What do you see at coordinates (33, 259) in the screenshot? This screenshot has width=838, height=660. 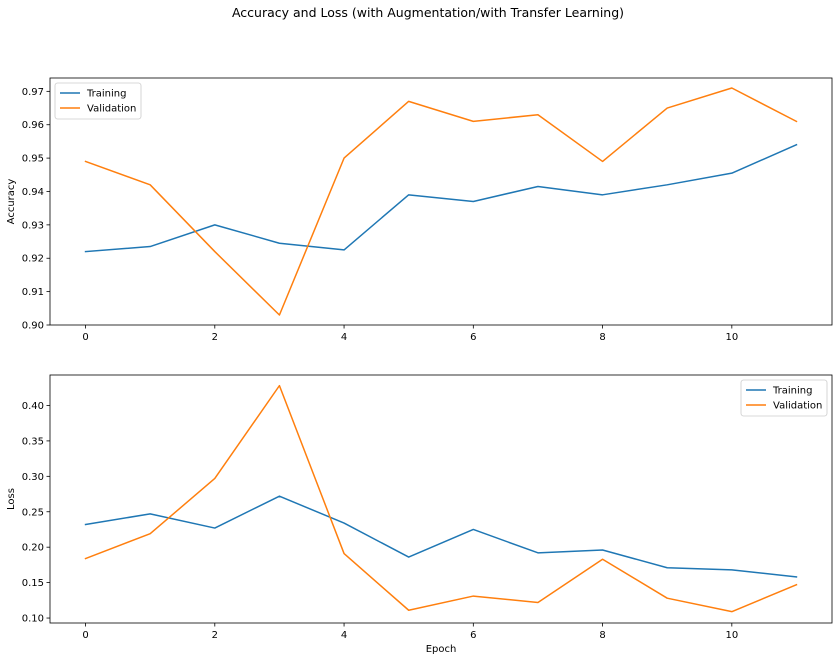 I see `y-tick-label: 0.92` at bounding box center [33, 259].